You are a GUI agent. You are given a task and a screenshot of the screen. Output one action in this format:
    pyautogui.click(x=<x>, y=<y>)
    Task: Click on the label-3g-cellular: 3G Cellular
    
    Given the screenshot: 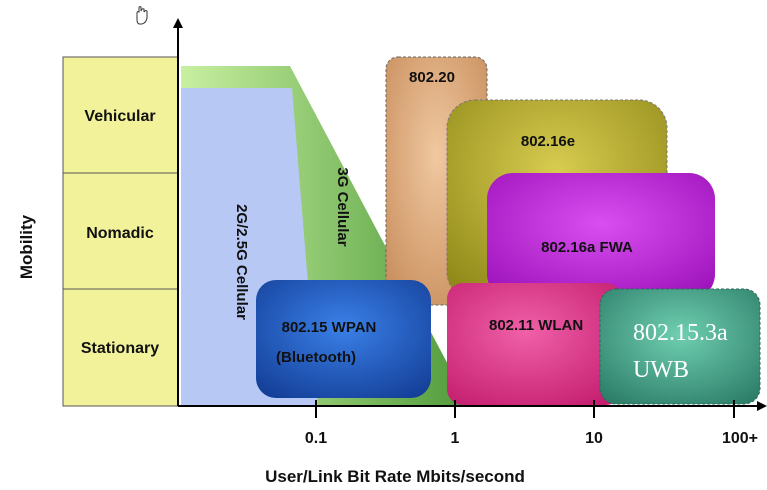 What is the action you would take?
    pyautogui.click(x=342, y=206)
    